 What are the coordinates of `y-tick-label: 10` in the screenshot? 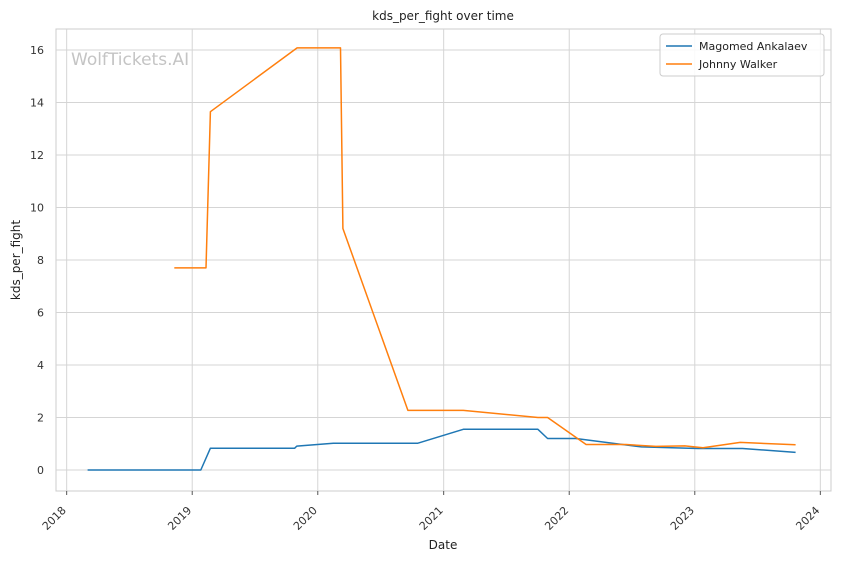 It's located at (37, 208).